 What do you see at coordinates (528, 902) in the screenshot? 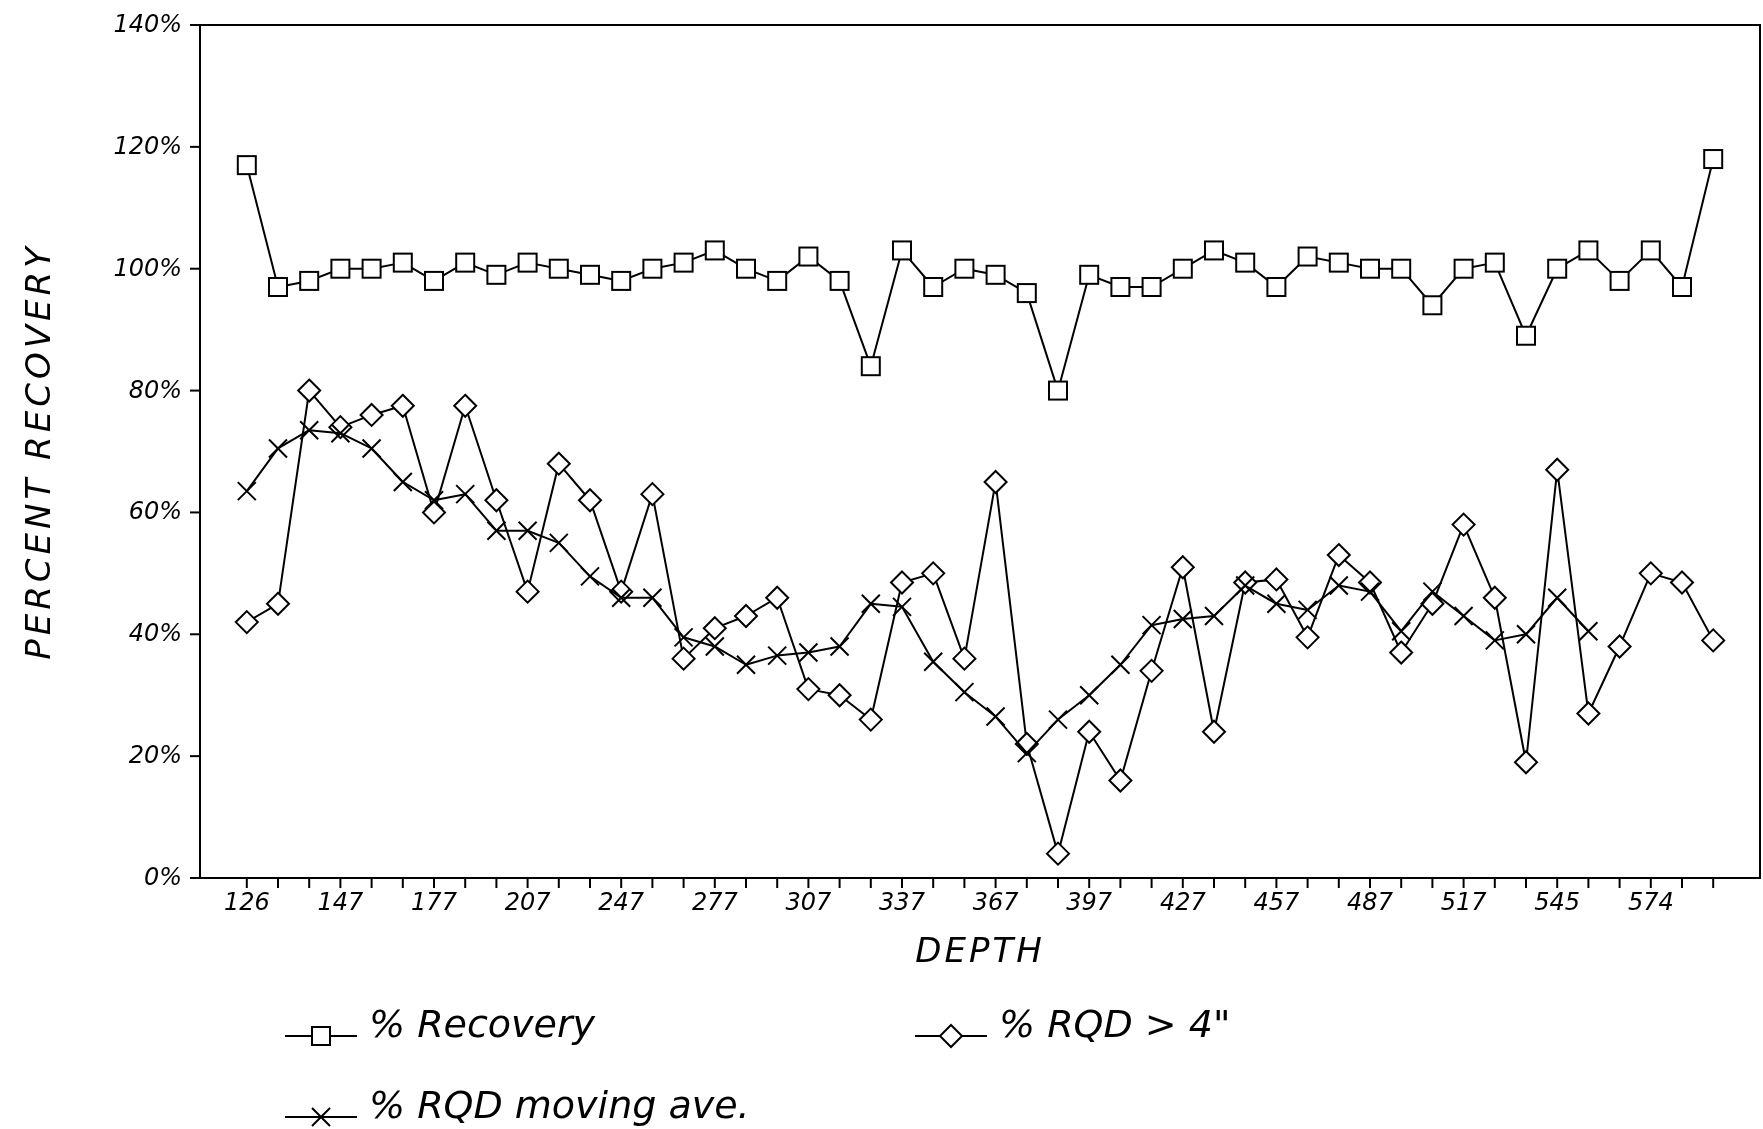
I see `x-tick-label: 207` at bounding box center [528, 902].